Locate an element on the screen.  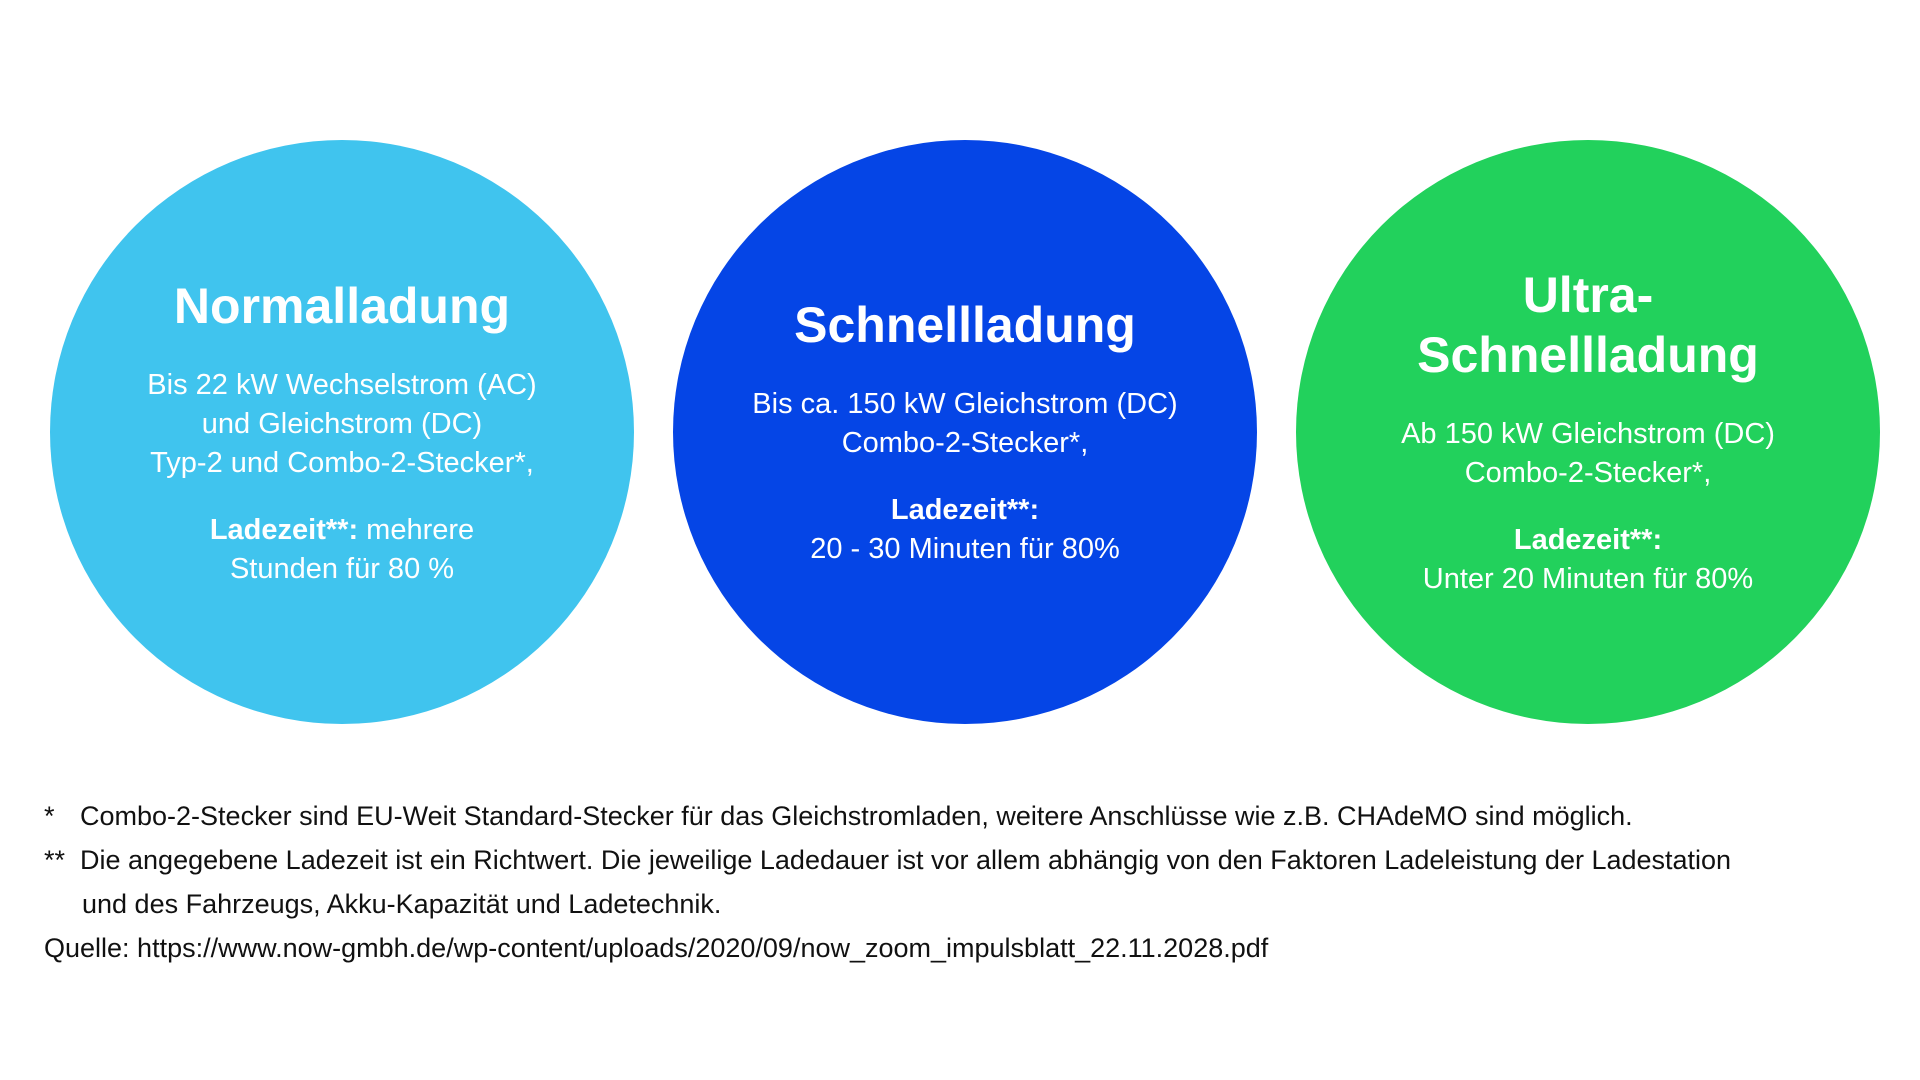
card-title: Schnellladung is located at coordinates (965, 325).